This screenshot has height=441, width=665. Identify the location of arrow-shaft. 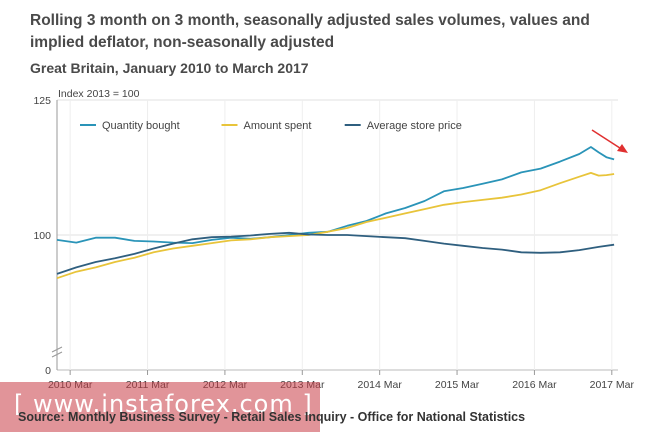
(607, 140).